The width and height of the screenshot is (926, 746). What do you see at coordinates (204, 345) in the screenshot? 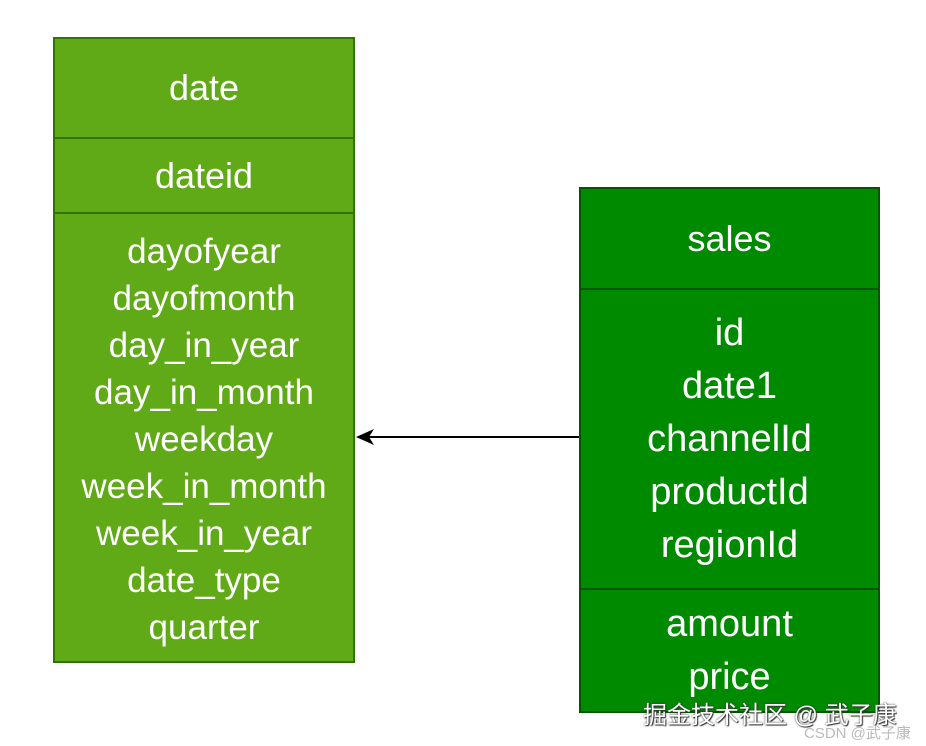
I see `field: day_in_year` at bounding box center [204, 345].